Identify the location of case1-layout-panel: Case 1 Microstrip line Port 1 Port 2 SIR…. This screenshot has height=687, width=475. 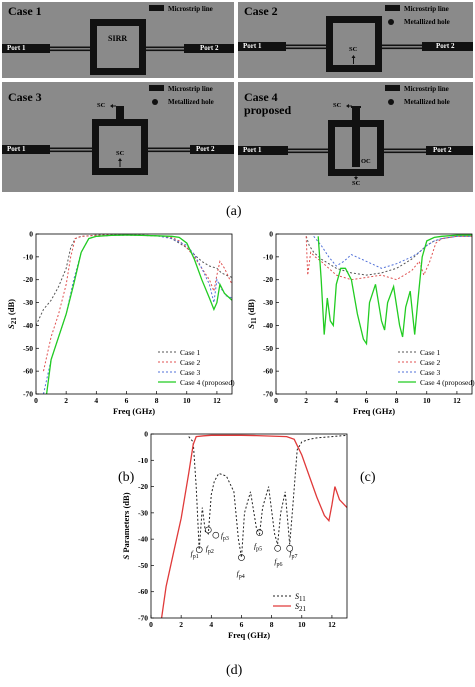
(118, 40).